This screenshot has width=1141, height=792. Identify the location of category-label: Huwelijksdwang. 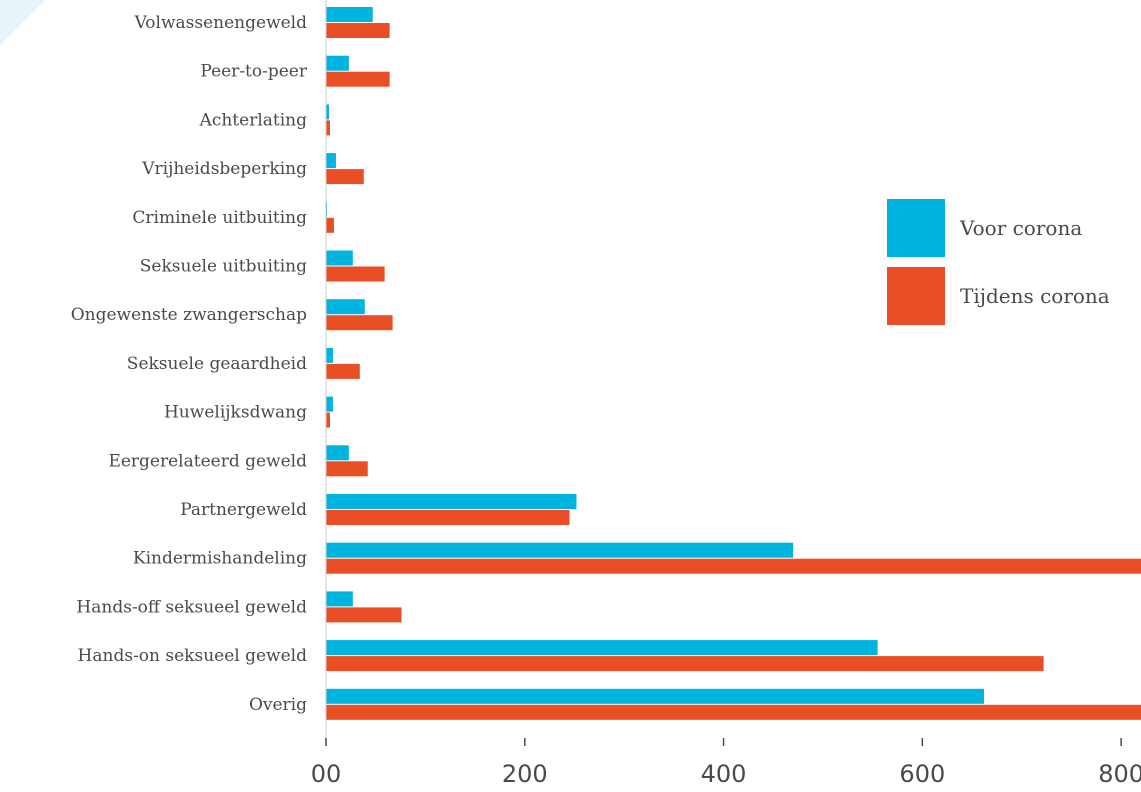
(235, 413).